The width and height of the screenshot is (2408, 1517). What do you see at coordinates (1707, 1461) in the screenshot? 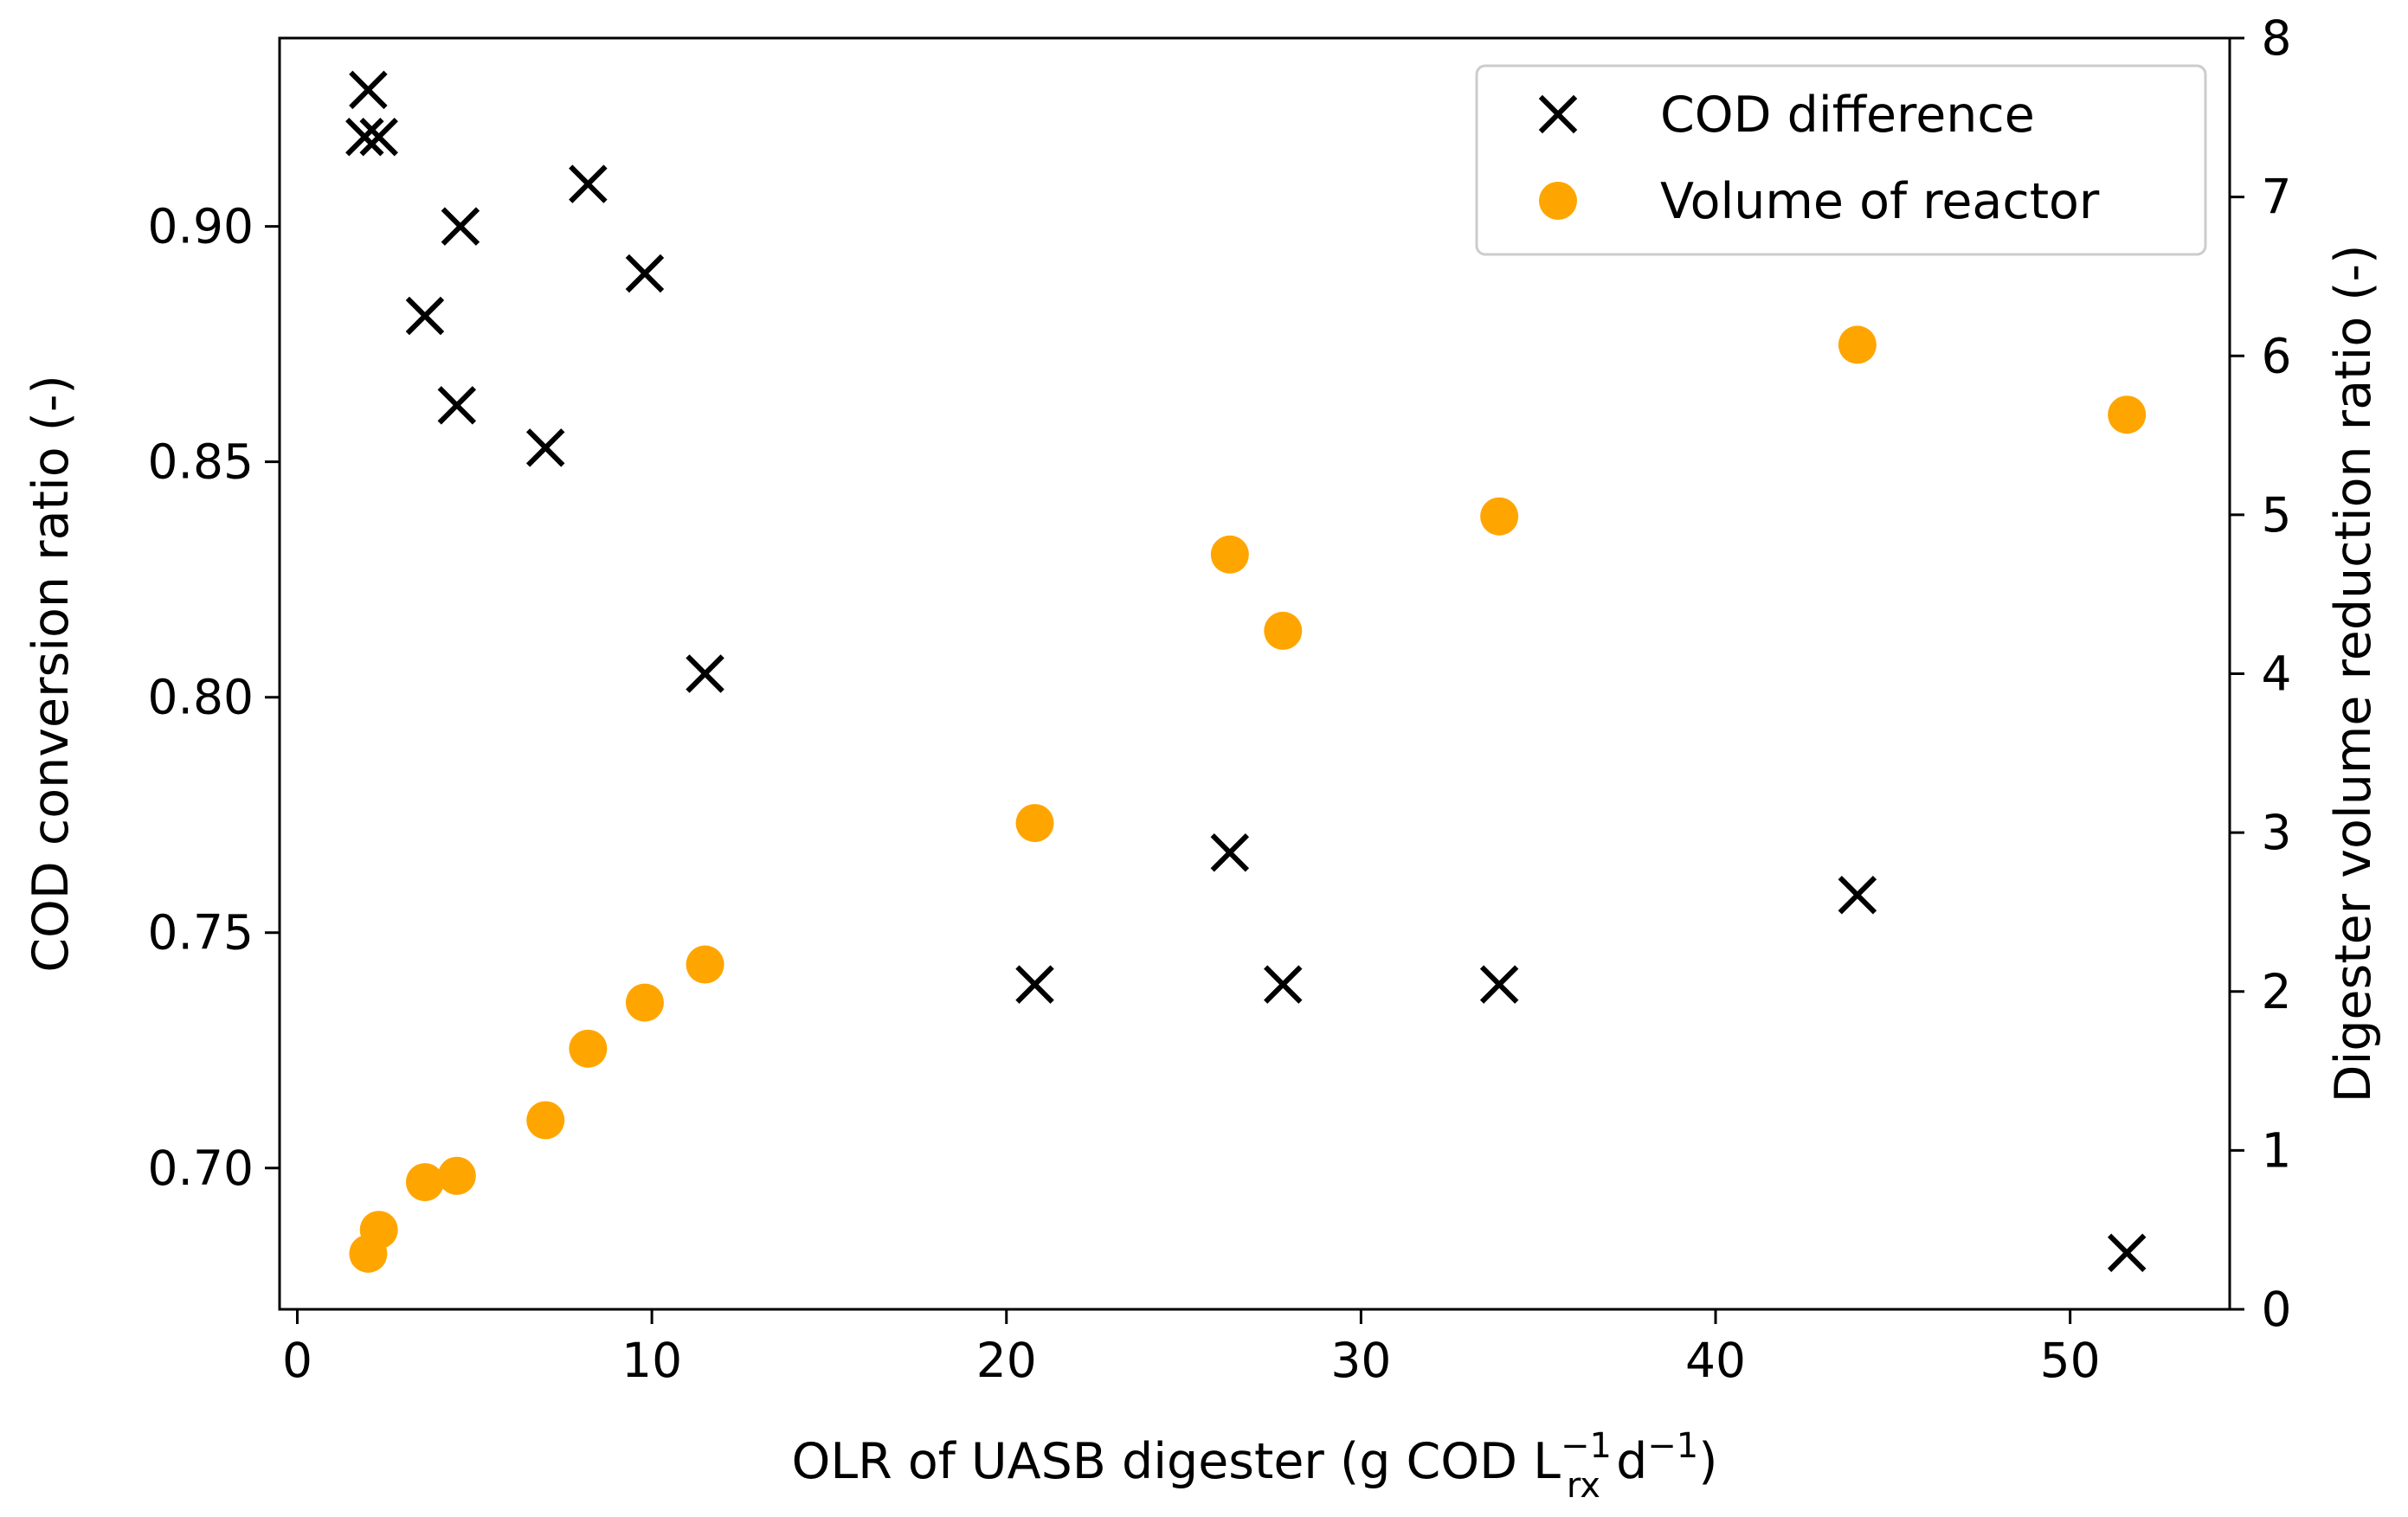
I see `x-label-close: )` at bounding box center [1707, 1461].